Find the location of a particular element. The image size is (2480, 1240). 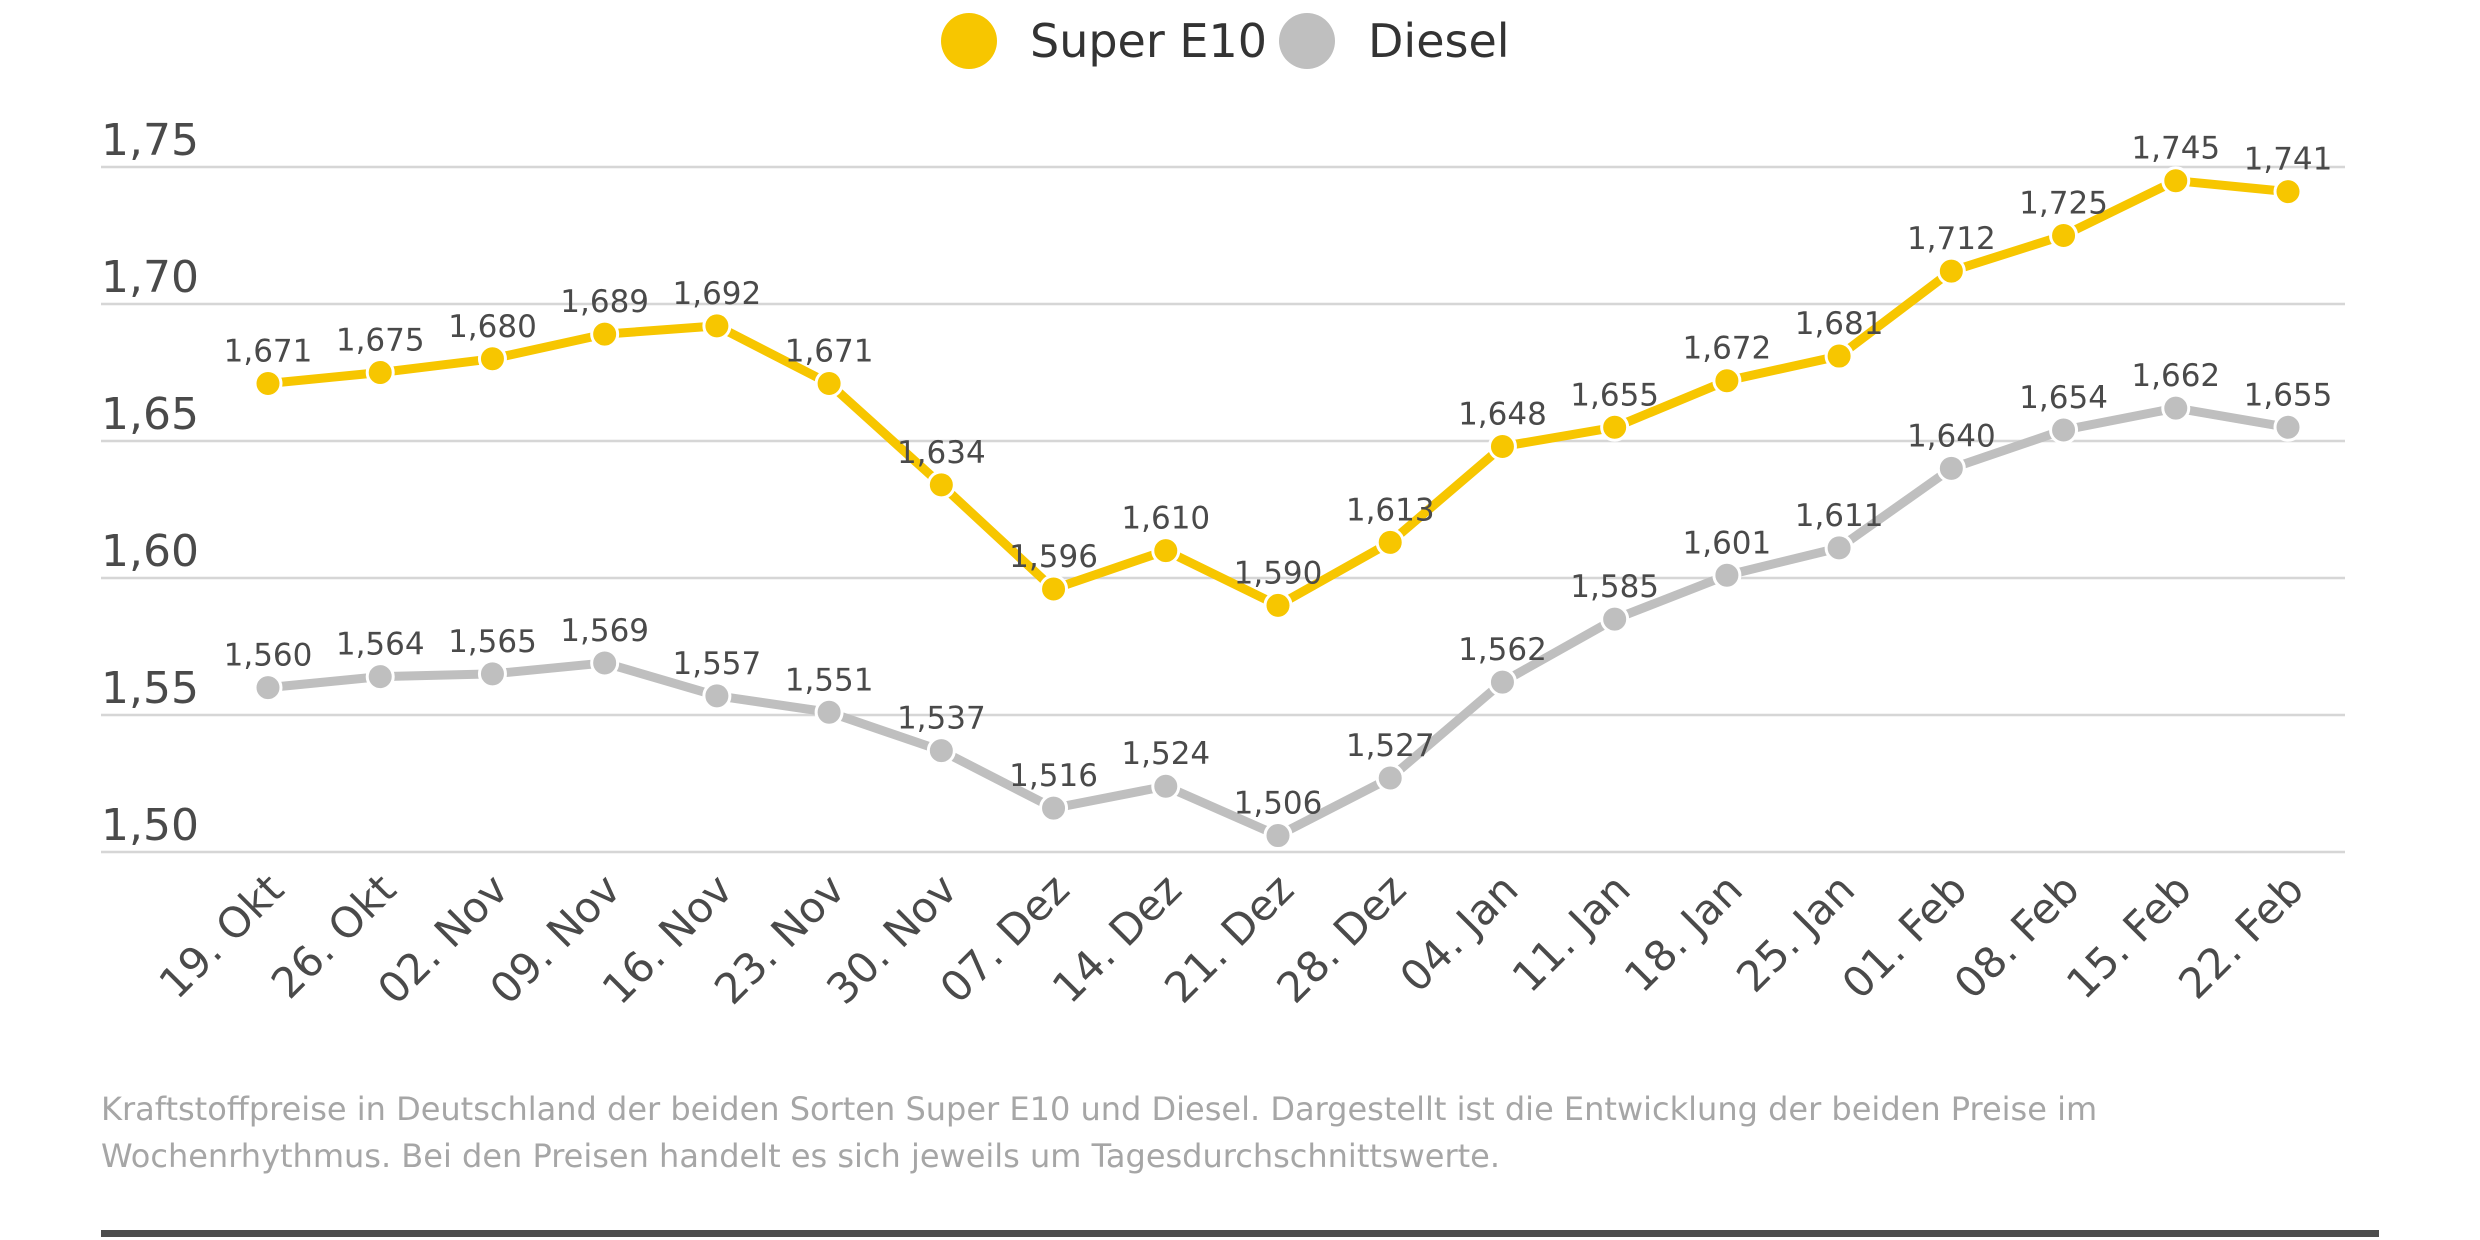

y-tick-label: 1,70 is located at coordinates (150, 277).